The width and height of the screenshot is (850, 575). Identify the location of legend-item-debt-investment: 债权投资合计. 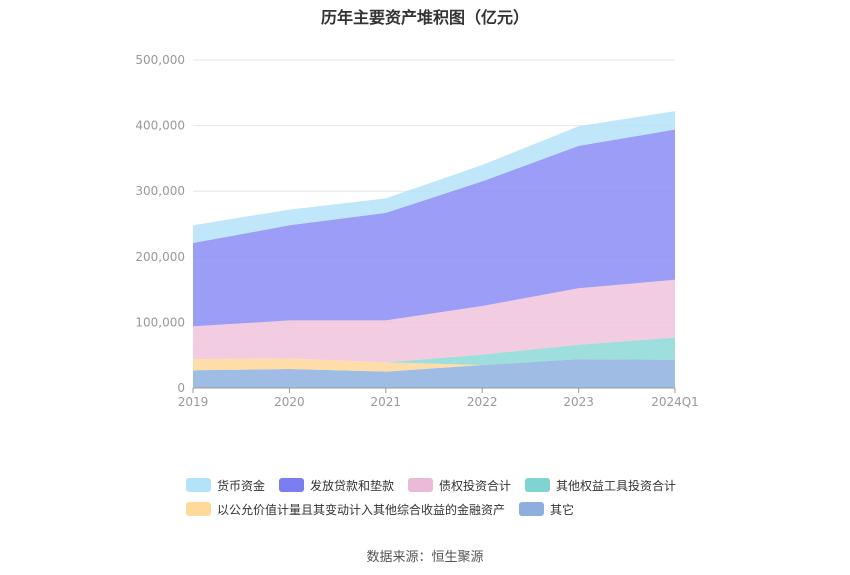
(459, 485).